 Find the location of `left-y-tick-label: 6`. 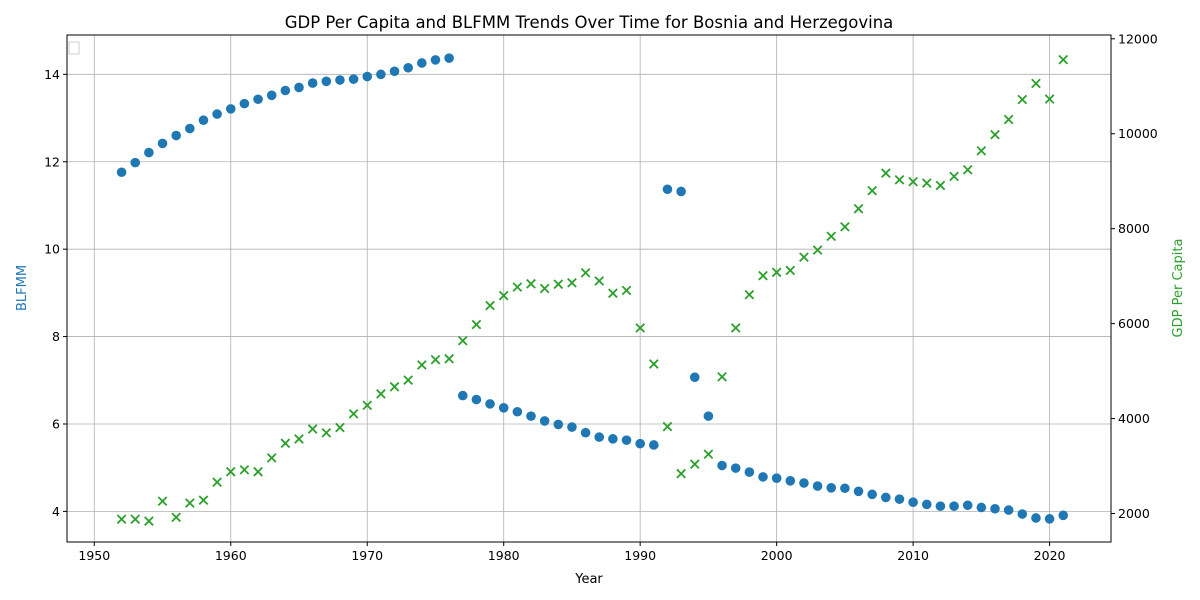

left-y-tick-label: 6 is located at coordinates (56, 423).